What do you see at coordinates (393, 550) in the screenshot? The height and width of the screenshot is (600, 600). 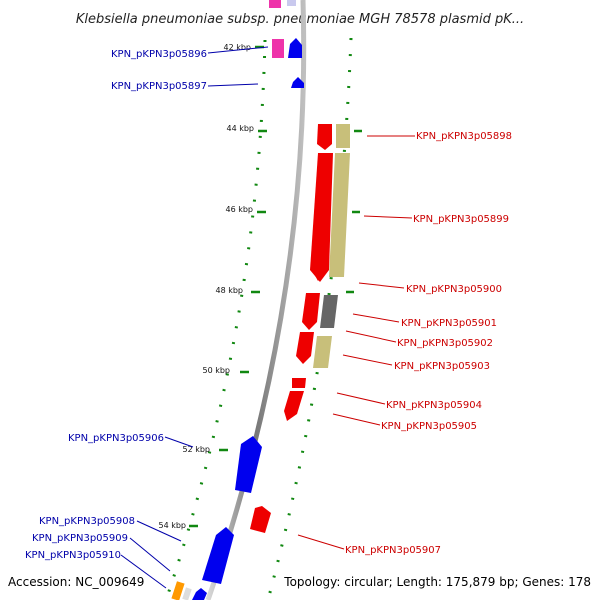 I see `gene-label-05907: KPN_pKPN3p05907` at bounding box center [393, 550].